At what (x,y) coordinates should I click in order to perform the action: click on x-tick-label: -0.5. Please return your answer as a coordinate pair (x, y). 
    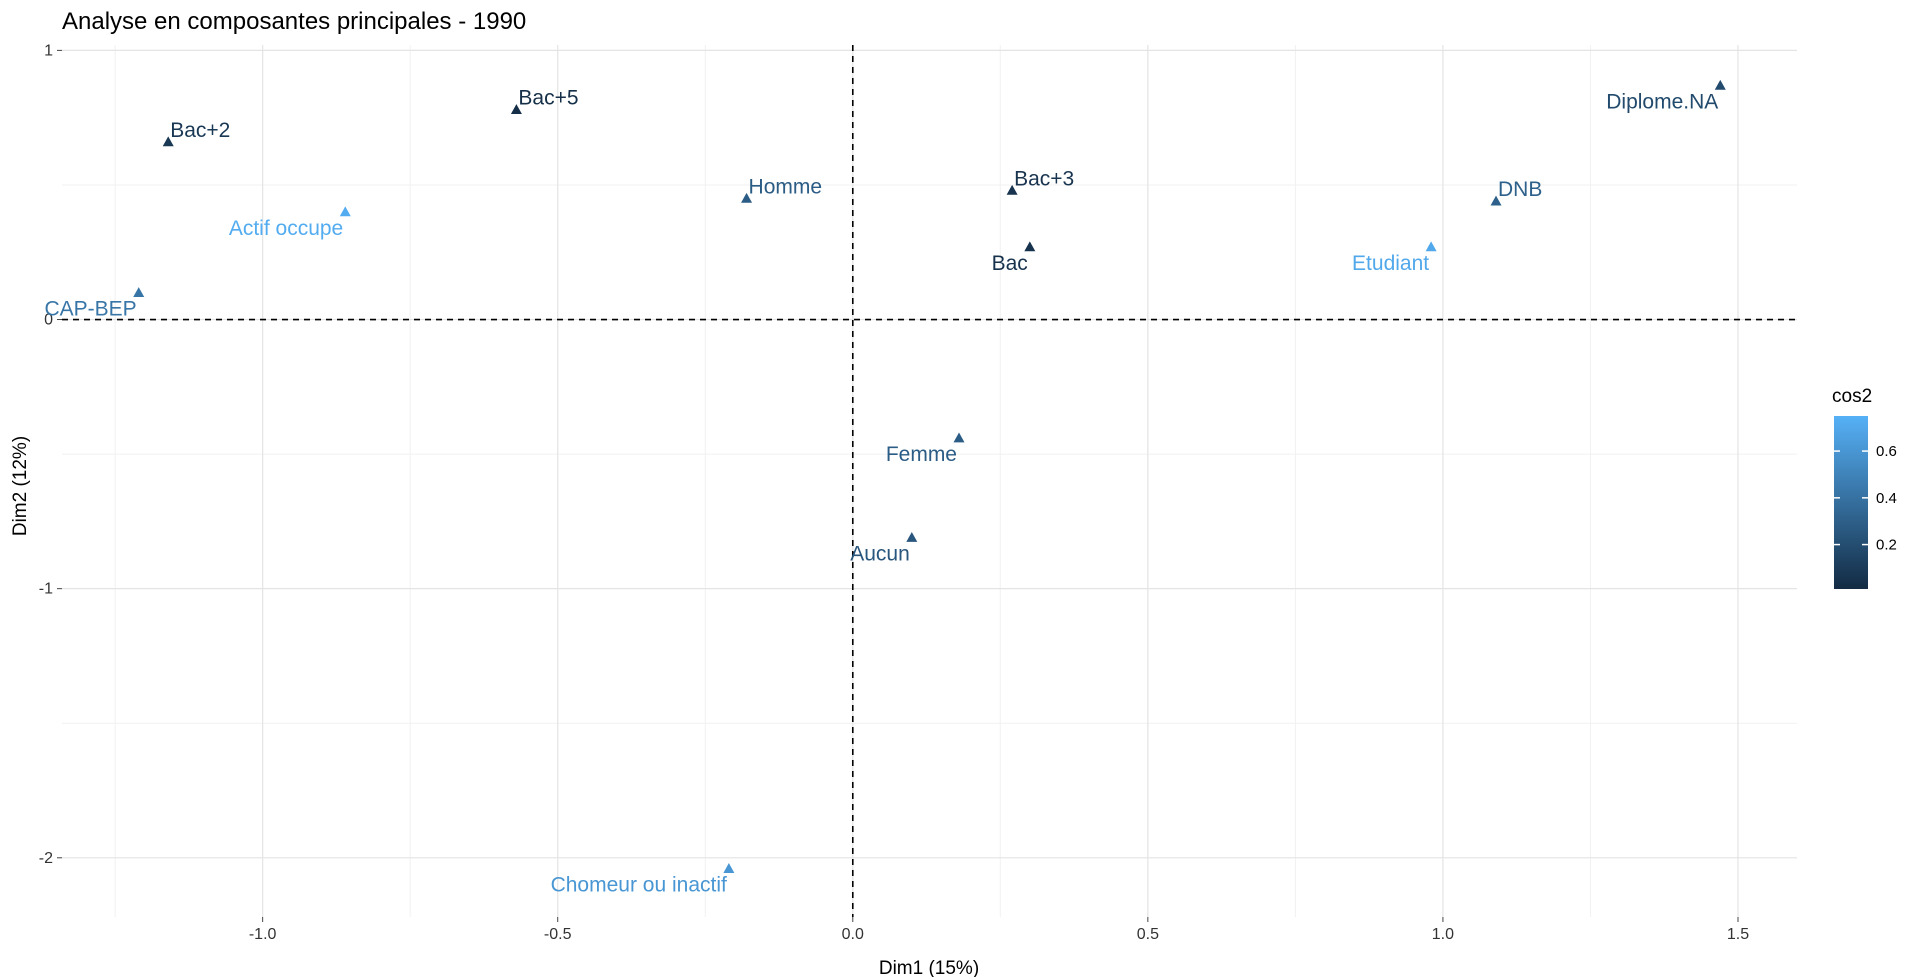
    Looking at the image, I should click on (558, 934).